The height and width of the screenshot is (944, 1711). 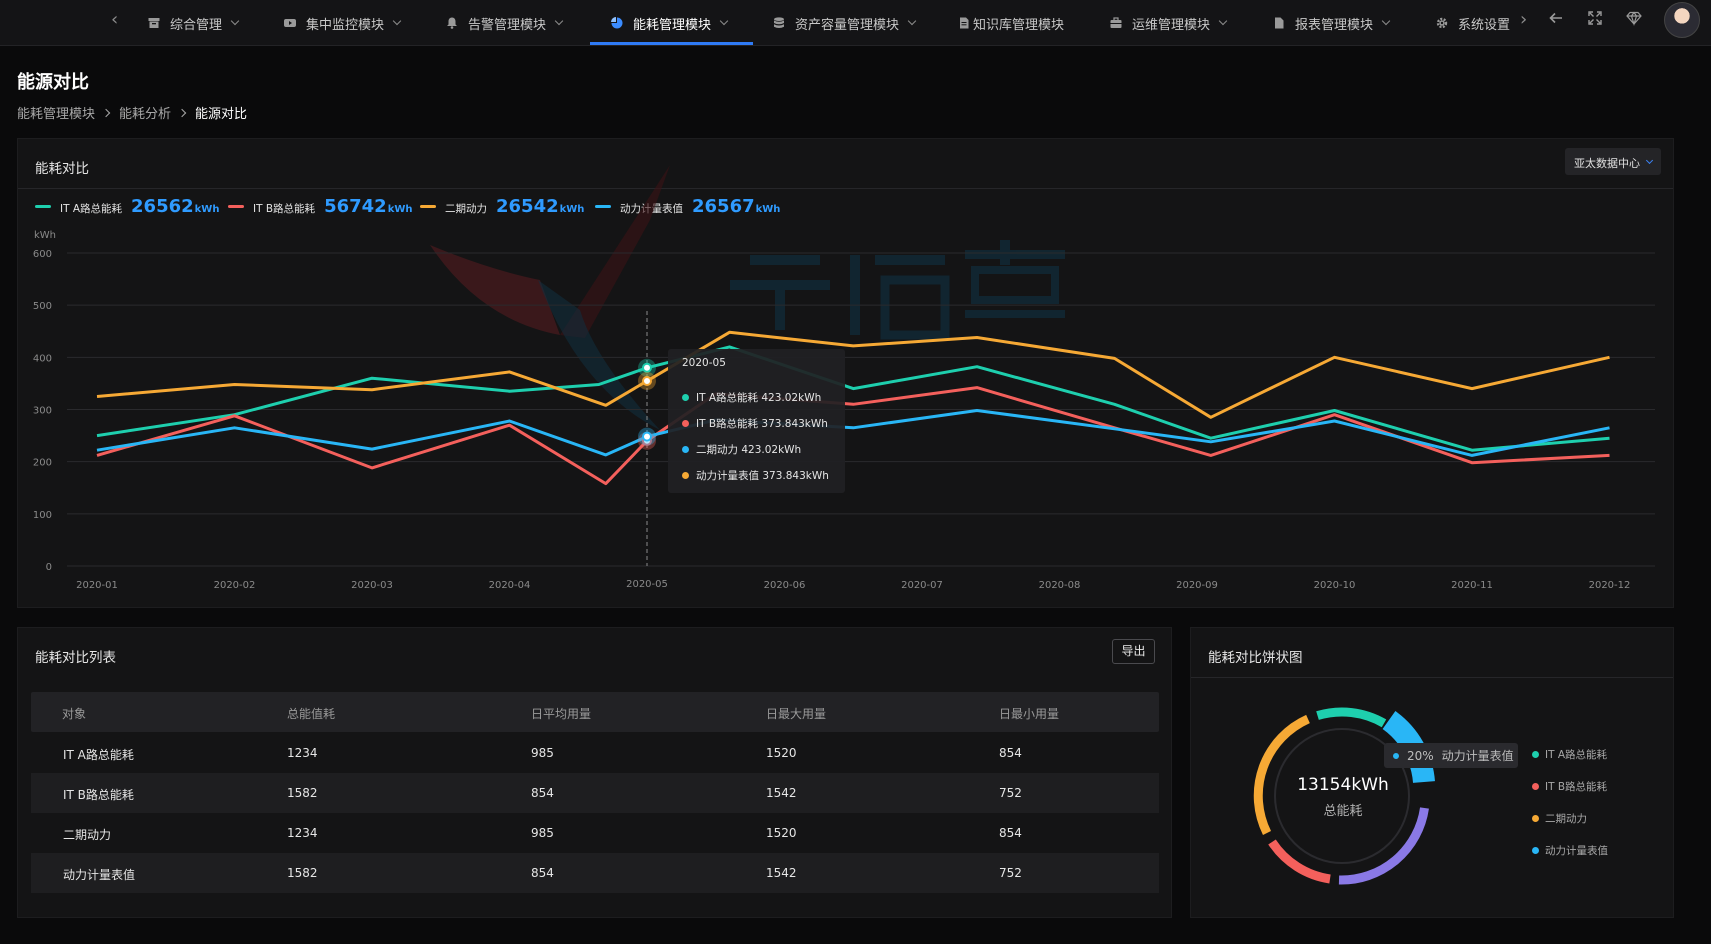 I want to click on stat-power-meter: 动力计量表值 26567 kWh, so click(x=687, y=206).